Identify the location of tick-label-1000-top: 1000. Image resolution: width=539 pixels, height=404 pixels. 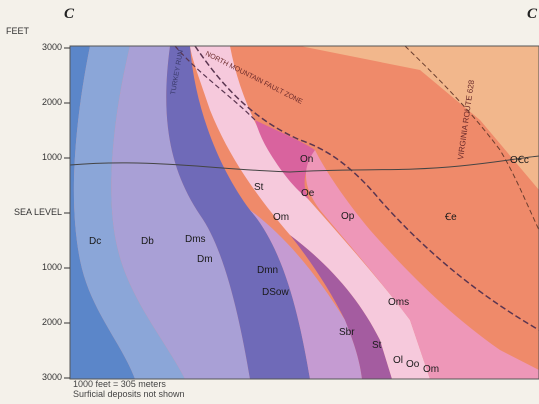
(32, 157).